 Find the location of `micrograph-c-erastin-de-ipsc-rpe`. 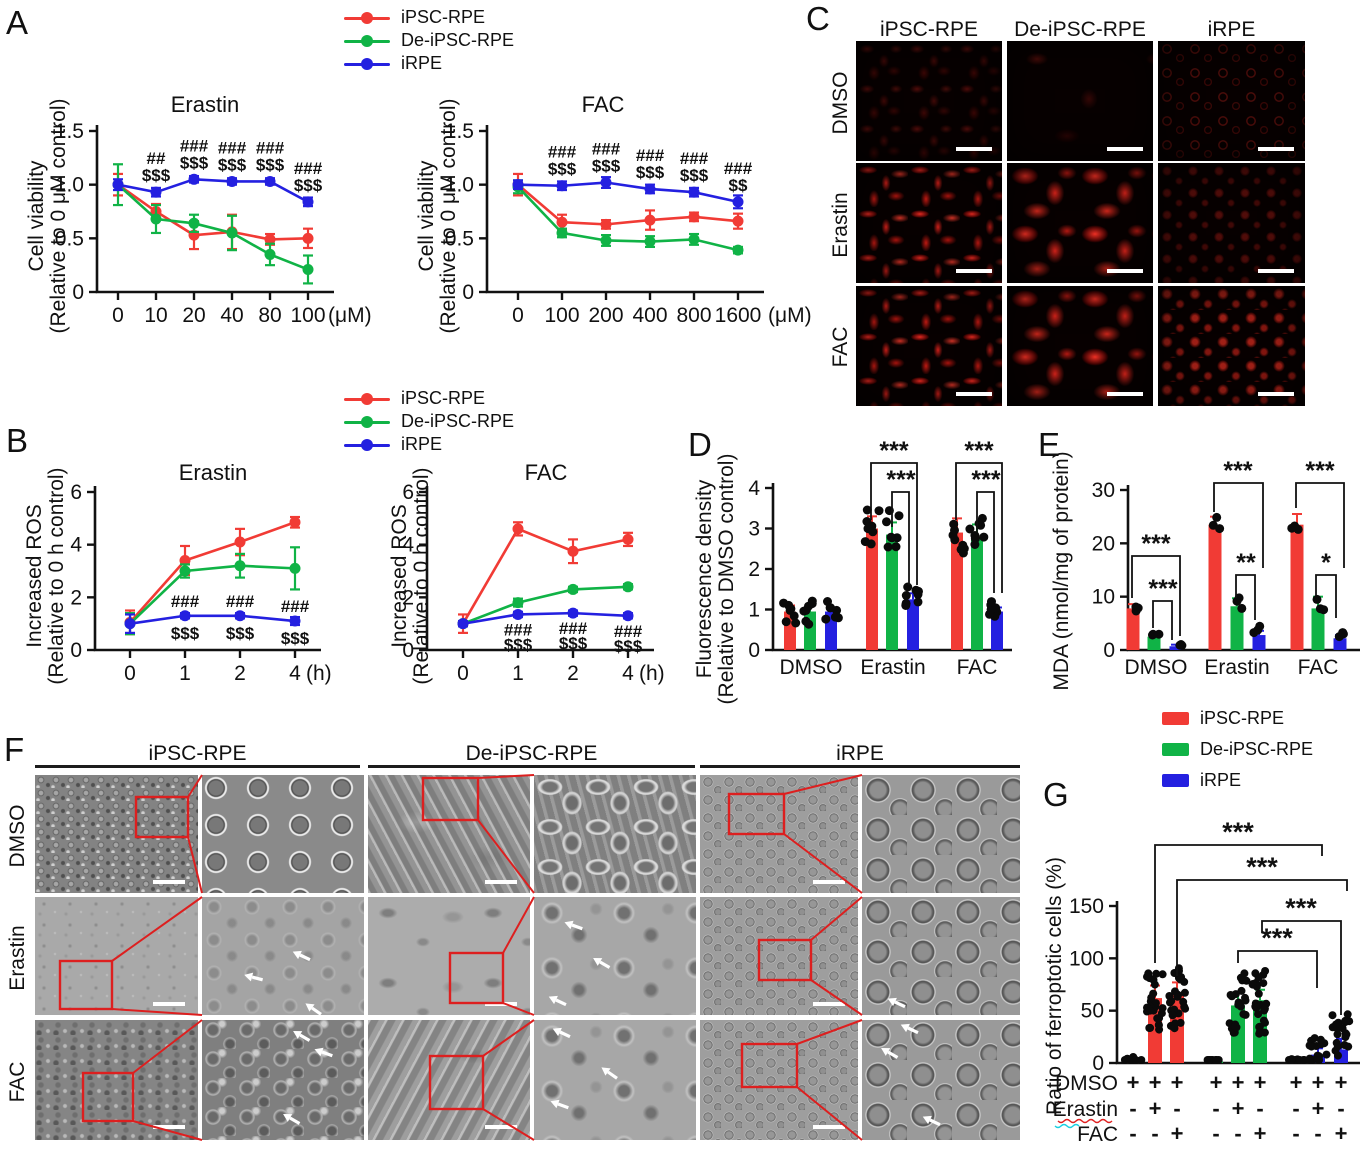

micrograph-c-erastin-de-ipsc-rpe is located at coordinates (1080, 223).